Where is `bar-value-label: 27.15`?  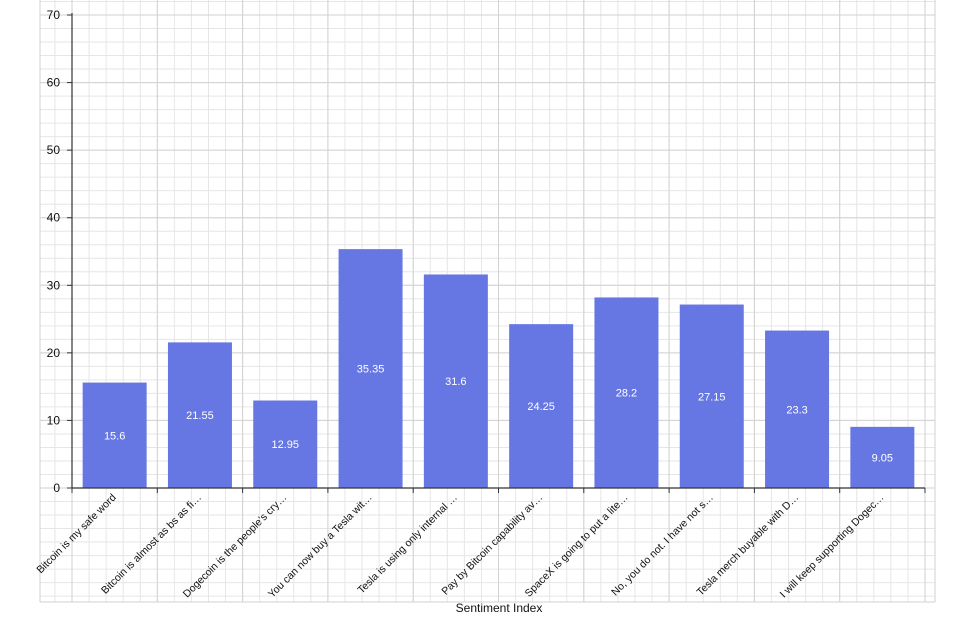 bar-value-label: 27.15 is located at coordinates (712, 397).